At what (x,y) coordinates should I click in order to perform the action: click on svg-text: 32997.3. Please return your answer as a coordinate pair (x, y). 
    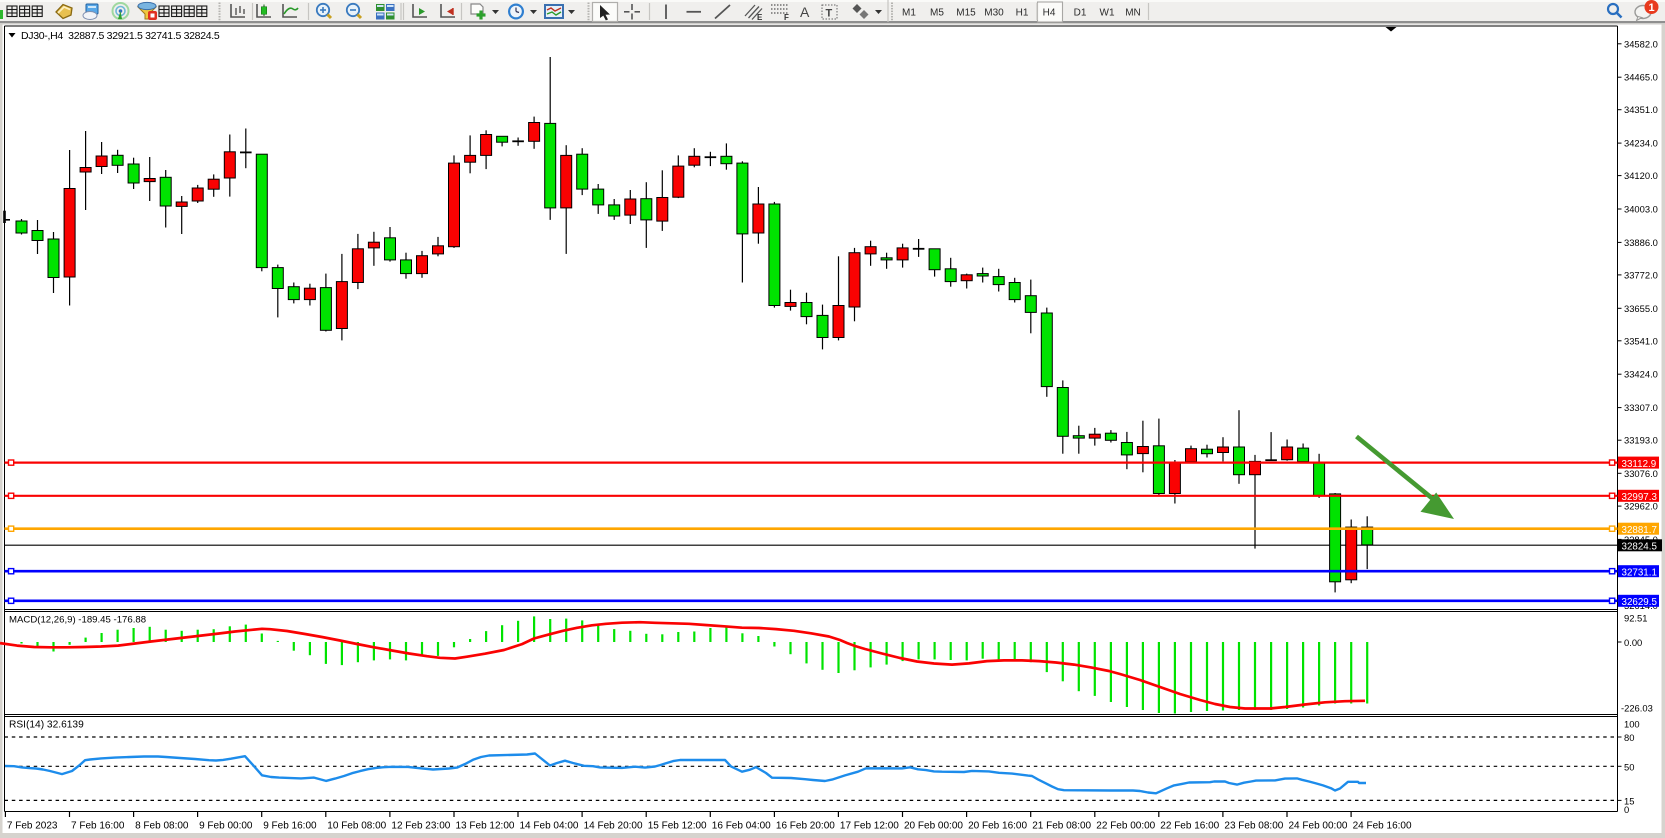
    Looking at the image, I should click on (1640, 497).